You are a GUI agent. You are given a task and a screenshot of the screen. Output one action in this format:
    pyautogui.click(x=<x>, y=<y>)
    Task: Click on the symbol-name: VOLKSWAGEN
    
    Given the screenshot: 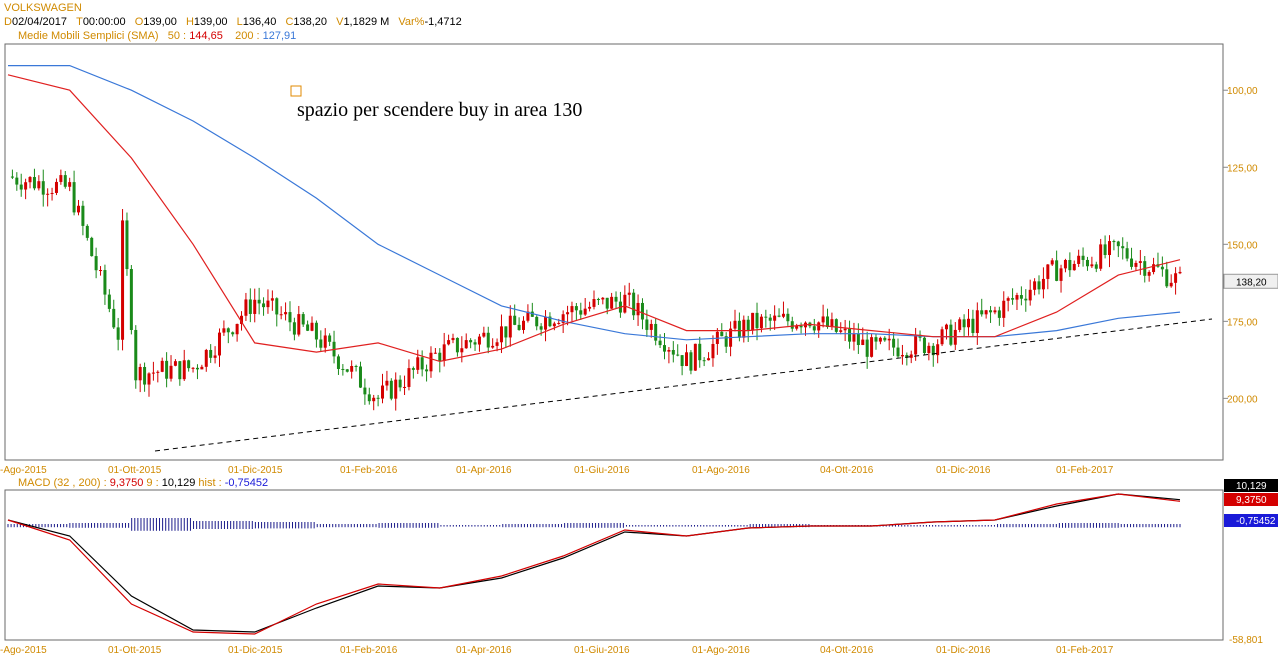 What is the action you would take?
    pyautogui.click(x=43, y=8)
    